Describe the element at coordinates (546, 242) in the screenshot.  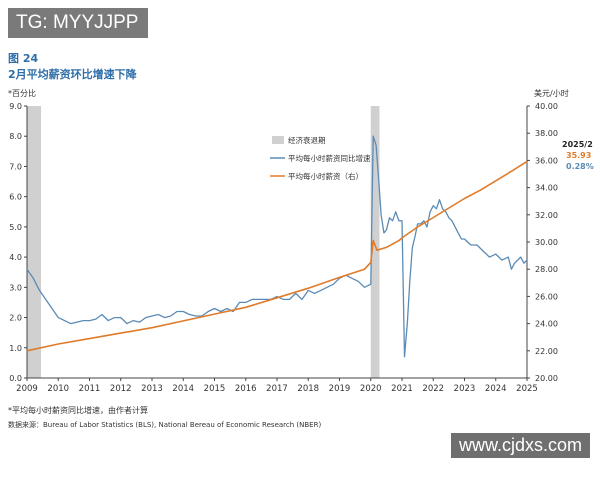
I see `y-right-tick-label: 30.00` at that location.